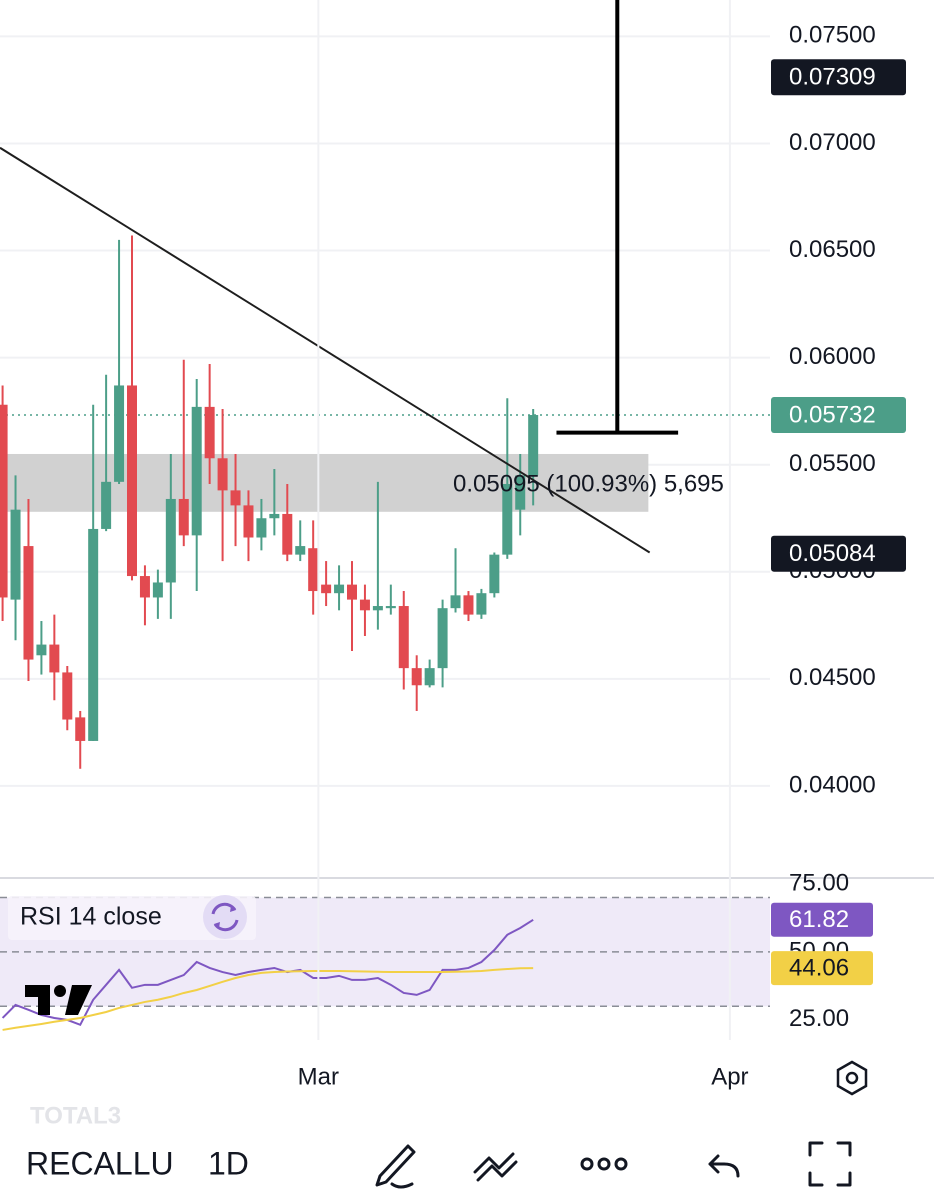  Describe the element at coordinates (832, 249) in the screenshot. I see `y-tick-label: 0.06500` at that location.